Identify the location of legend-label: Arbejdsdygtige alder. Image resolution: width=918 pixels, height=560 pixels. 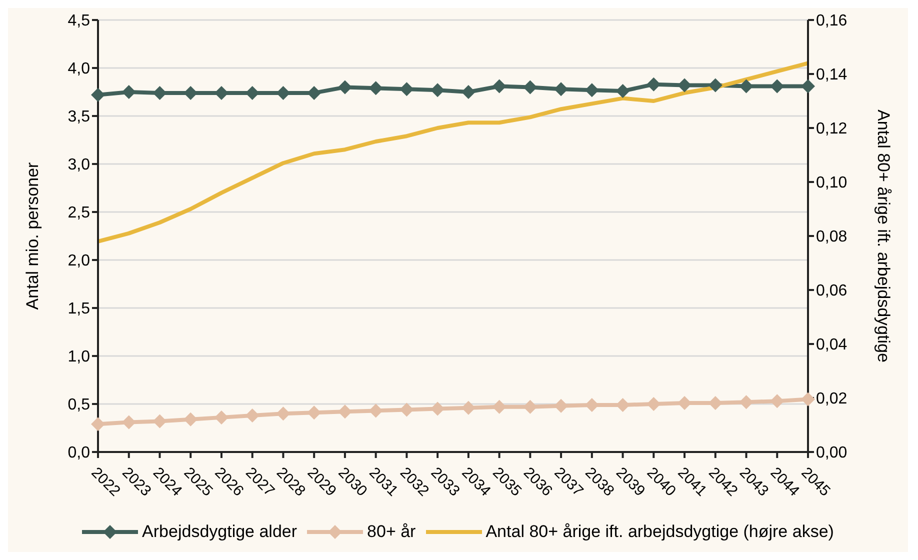
(220, 532).